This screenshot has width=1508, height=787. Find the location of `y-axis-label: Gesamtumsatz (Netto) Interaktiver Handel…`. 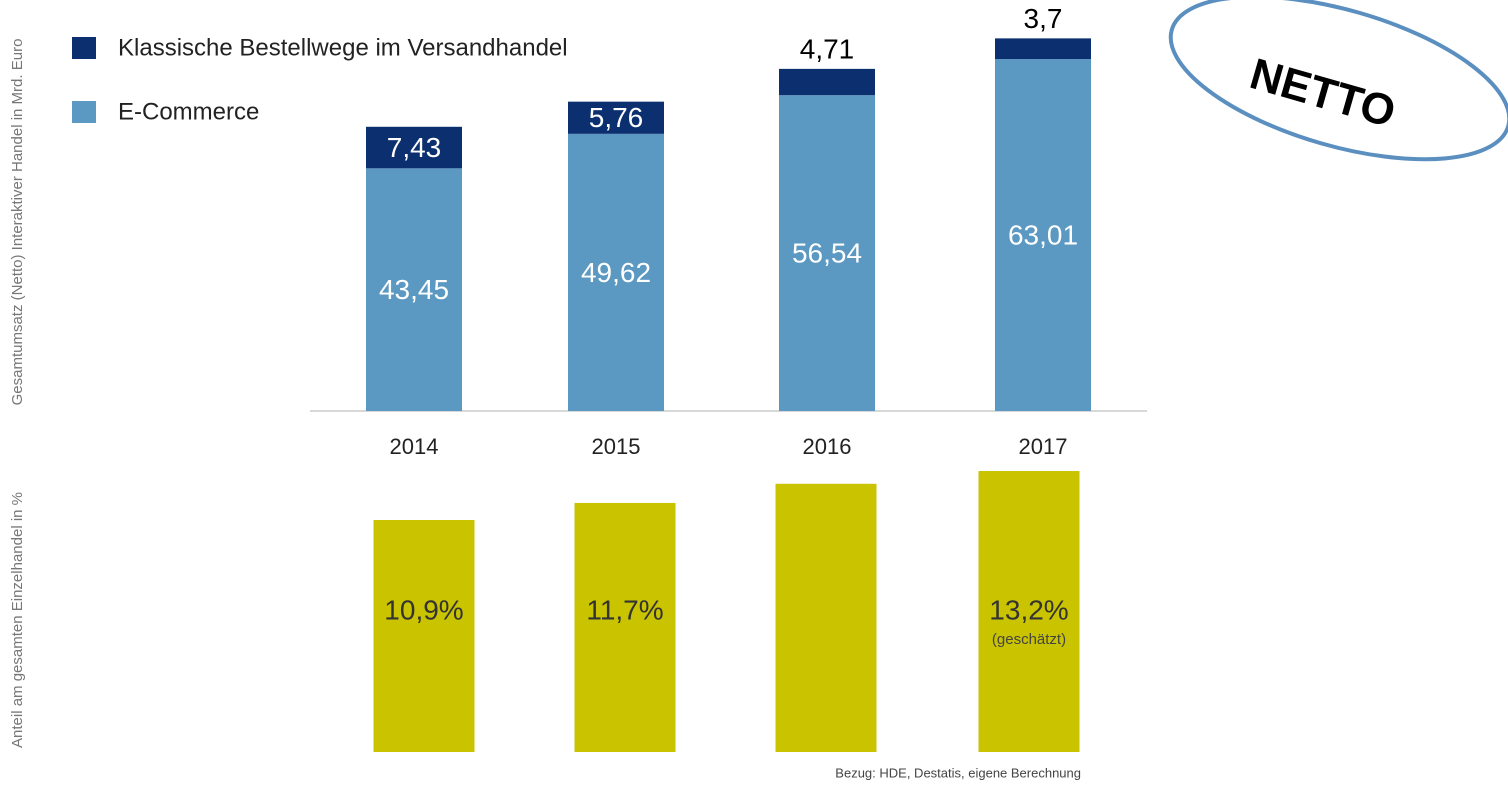

y-axis-label: Gesamtumsatz (Netto) Interaktiver Handel… is located at coordinates (17, 222).